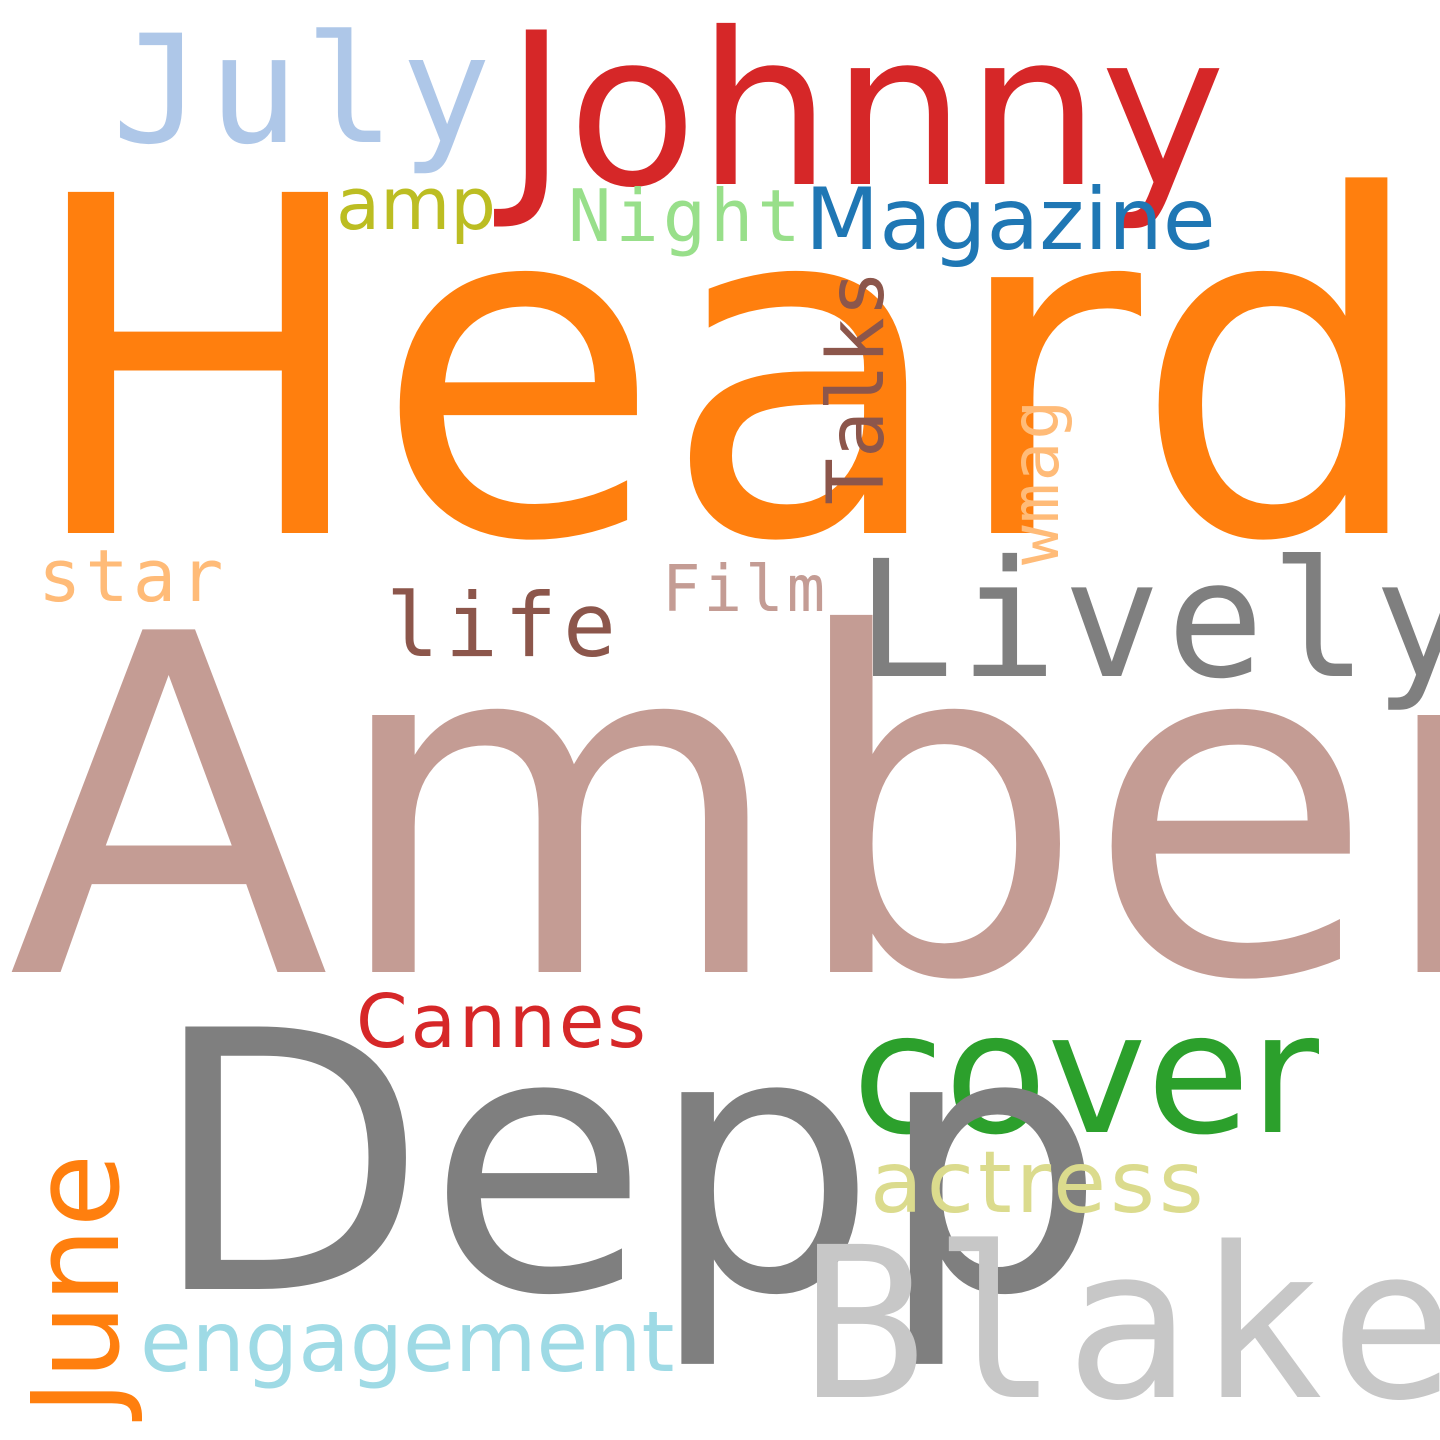 Image resolution: width=1440 pixels, height=1440 pixels. Describe the element at coordinates (407, 1342) in the screenshot. I see `word-engagement: engagement` at that location.